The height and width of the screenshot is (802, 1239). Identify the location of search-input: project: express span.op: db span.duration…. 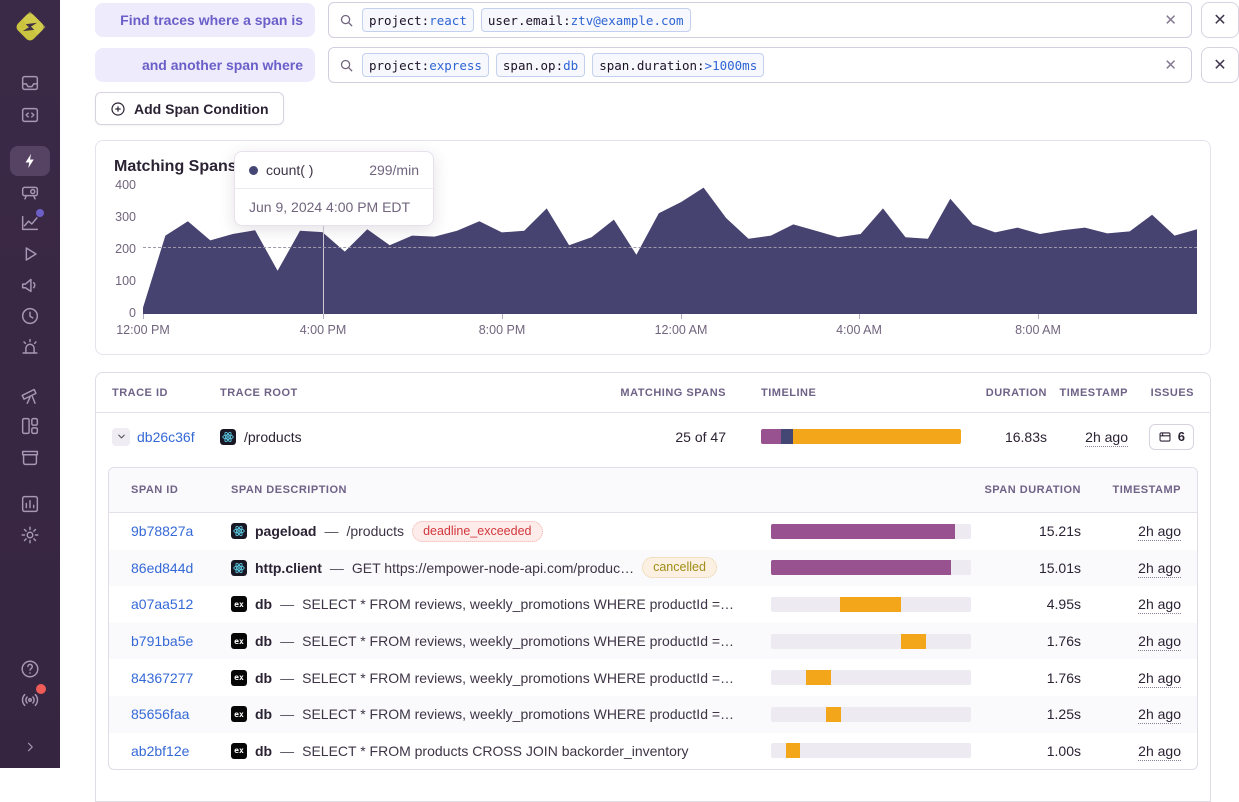
(760, 65).